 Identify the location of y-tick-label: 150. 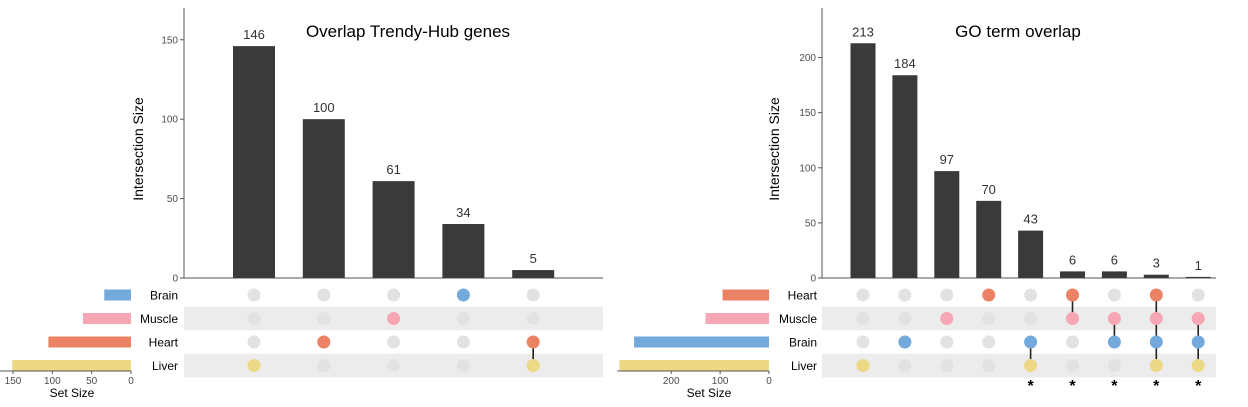
(807, 113).